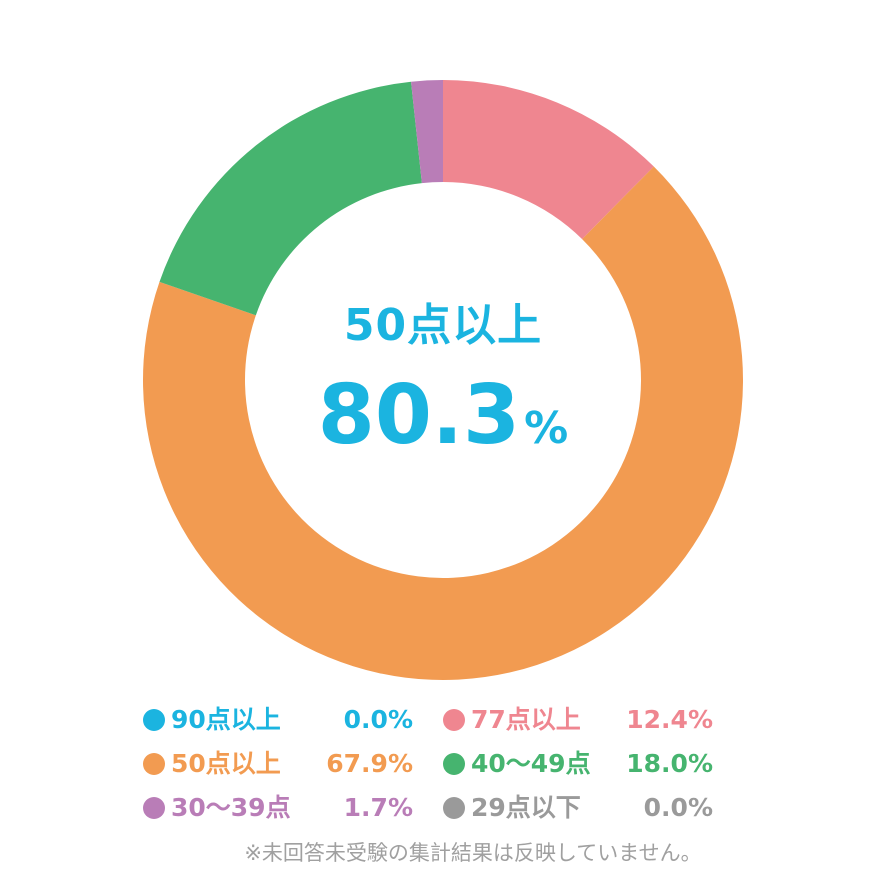 This screenshot has width=886, height=871. Describe the element at coordinates (546, 428) in the screenshot. I see `center-value-unit: %` at that location.